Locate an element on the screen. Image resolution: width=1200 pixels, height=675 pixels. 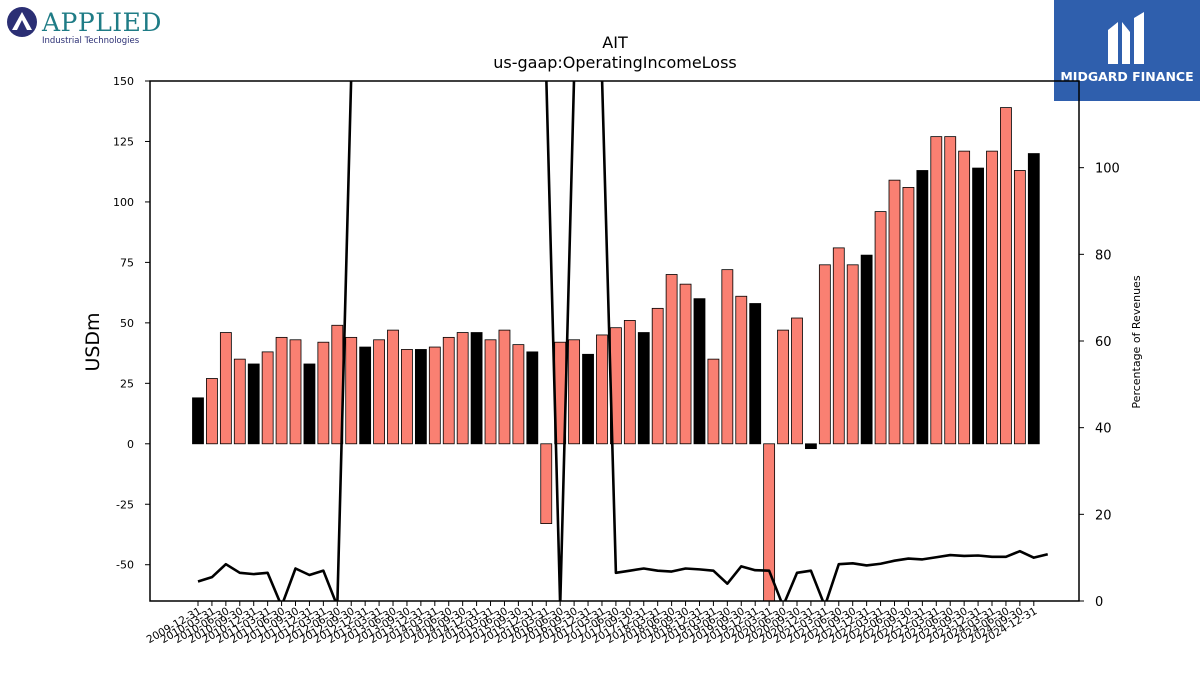
y2-tick-label: 100 is located at coordinates (1107, 169).